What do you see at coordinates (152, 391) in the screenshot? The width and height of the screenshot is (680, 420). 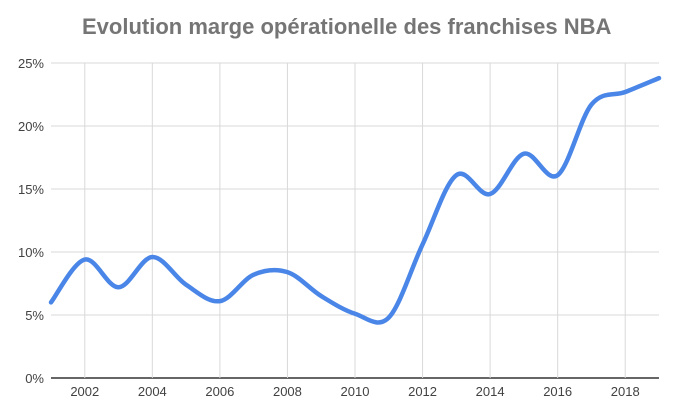 I see `x-tick-label: 2004` at bounding box center [152, 391].